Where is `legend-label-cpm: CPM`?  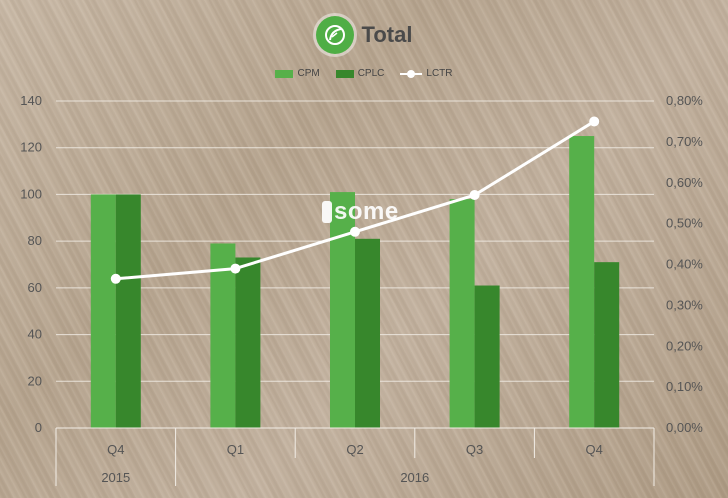
legend-label-cpm: CPM is located at coordinates (308, 73).